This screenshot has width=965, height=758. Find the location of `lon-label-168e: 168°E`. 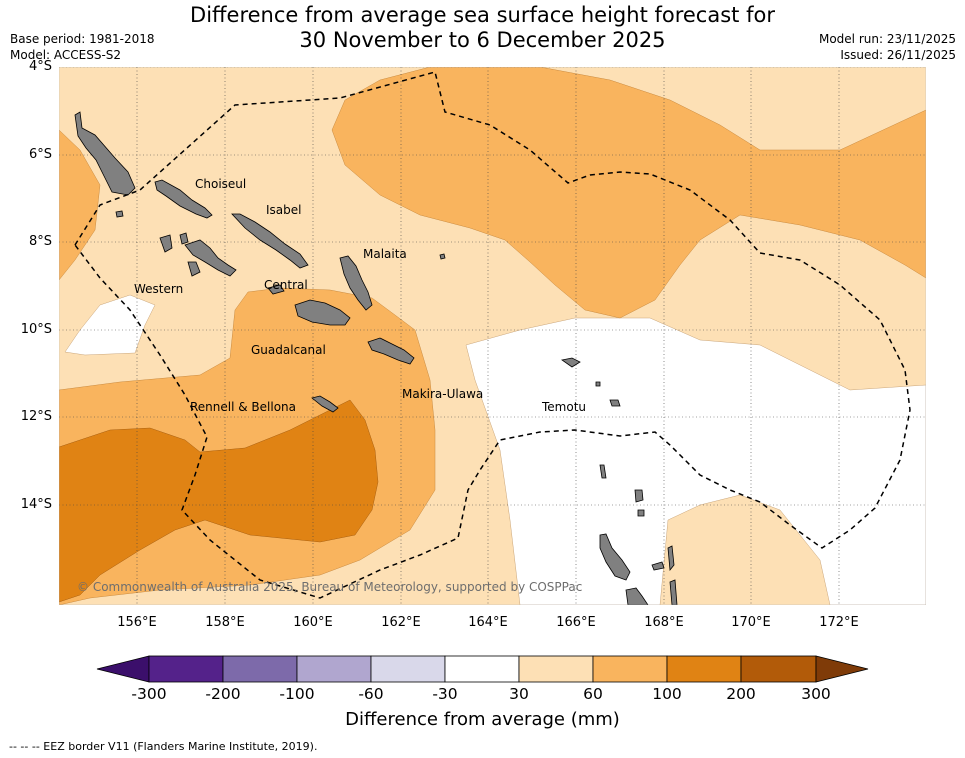

lon-label-168e: 168°E is located at coordinates (664, 622).